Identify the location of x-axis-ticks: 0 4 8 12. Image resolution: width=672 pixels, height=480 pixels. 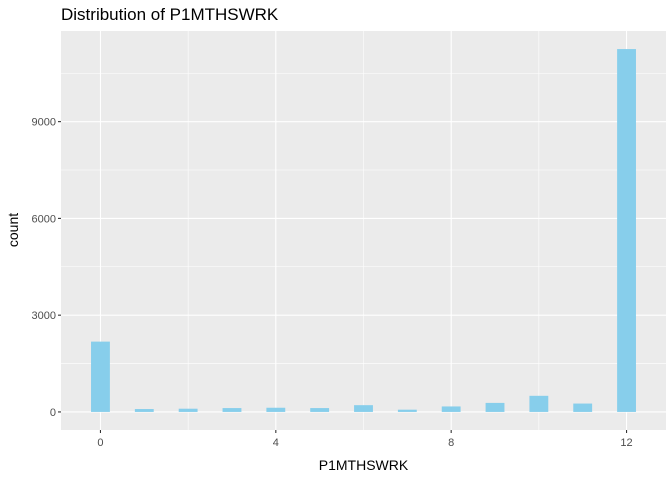
(365, 439).